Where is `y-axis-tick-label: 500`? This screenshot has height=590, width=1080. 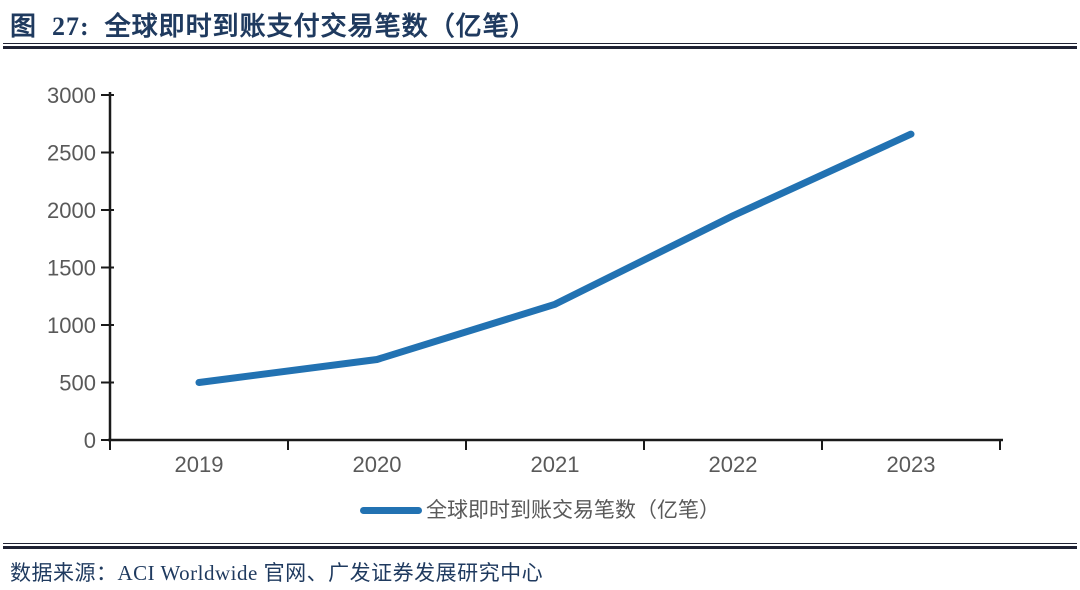
y-axis-tick-label: 500 is located at coordinates (77, 383).